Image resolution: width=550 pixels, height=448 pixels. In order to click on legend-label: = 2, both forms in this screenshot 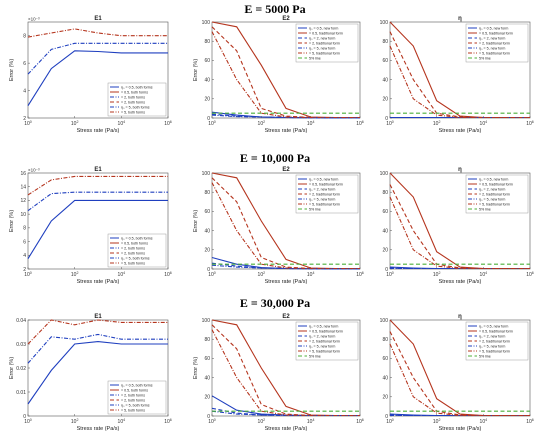, I will do `click(133, 248)`.